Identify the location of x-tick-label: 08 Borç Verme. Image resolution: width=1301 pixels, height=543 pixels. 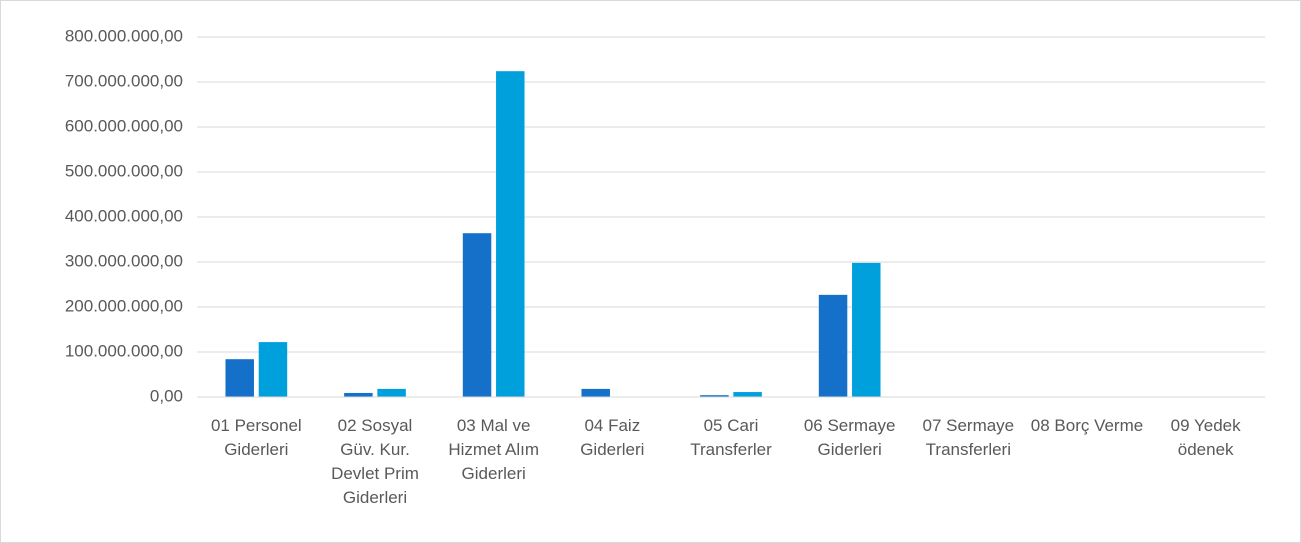
(1087, 425).